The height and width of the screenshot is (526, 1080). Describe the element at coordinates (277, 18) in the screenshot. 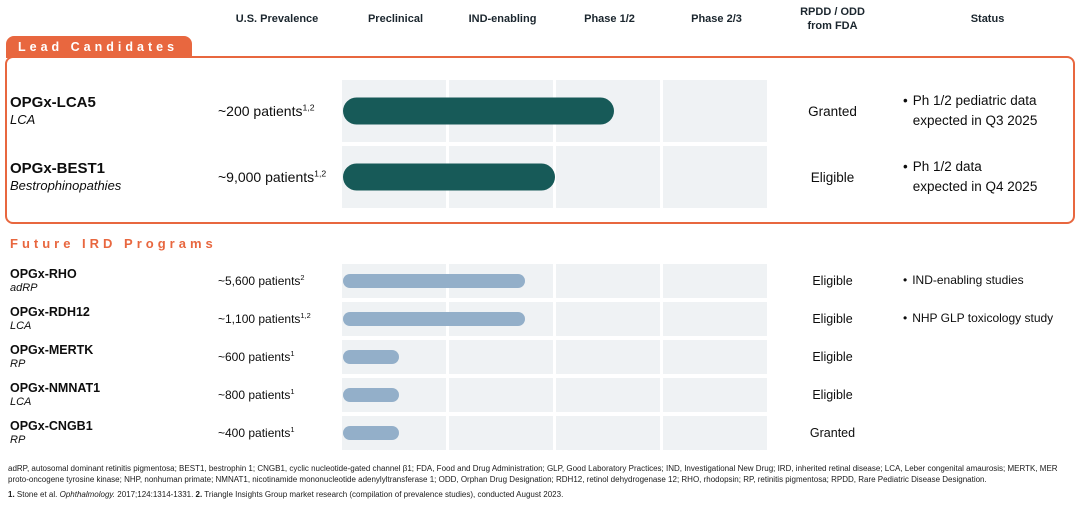

I see `column-header-prevalence: U.S. Prevalence` at that location.